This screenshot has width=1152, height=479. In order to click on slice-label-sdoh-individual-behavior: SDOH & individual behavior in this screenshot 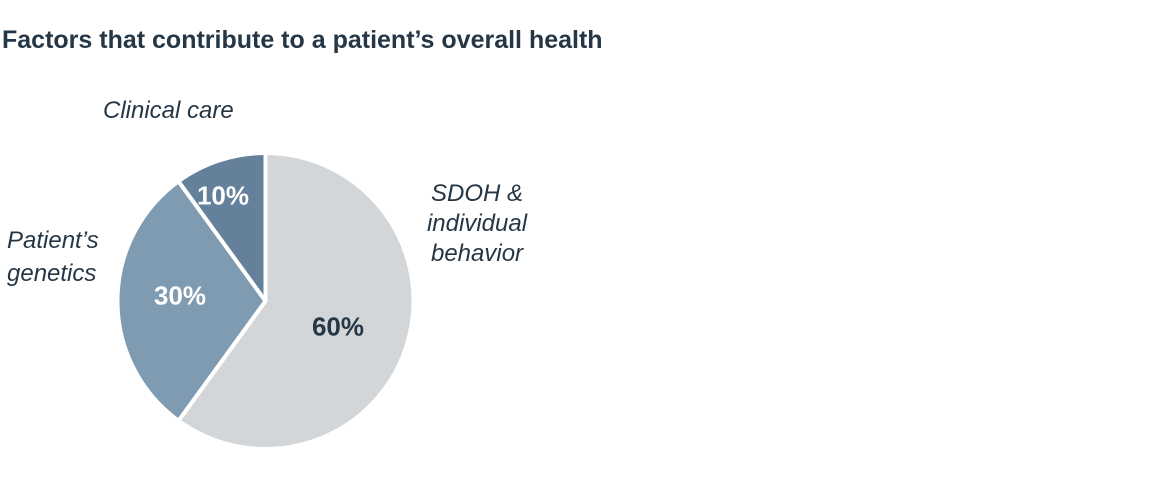, I will do `click(477, 224)`.